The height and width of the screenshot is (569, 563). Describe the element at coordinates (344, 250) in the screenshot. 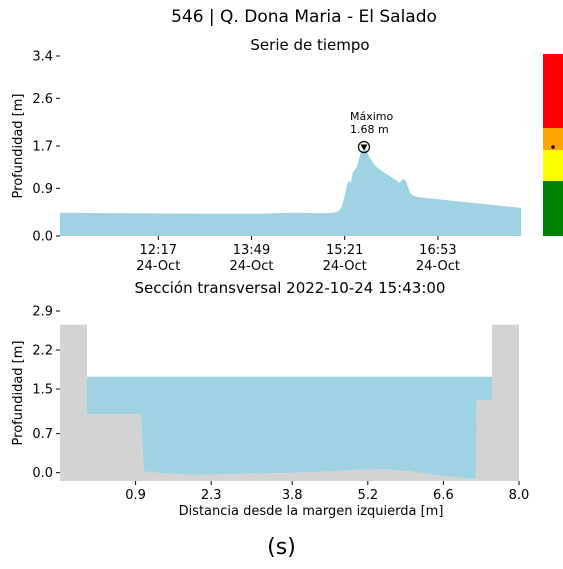

I see `time-series-x-tick-time: 15:21` at that location.